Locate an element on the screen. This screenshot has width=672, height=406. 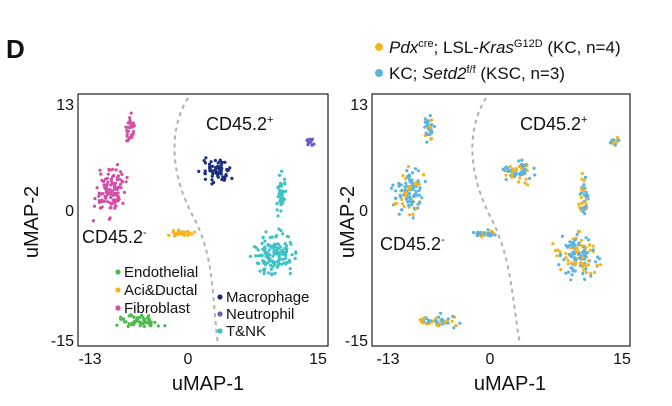
right-yaxis-title: uMAP-2 is located at coordinates (348, 222).